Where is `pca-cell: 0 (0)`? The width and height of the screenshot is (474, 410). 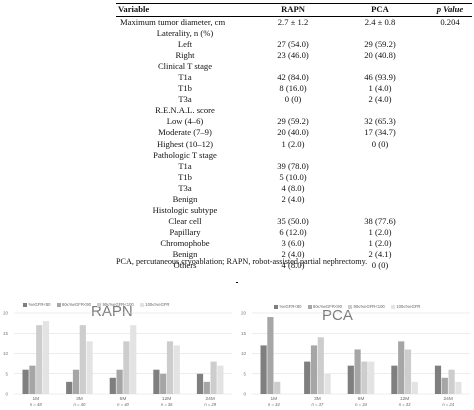
pca-cell: 0 (0) is located at coordinates (380, 143).